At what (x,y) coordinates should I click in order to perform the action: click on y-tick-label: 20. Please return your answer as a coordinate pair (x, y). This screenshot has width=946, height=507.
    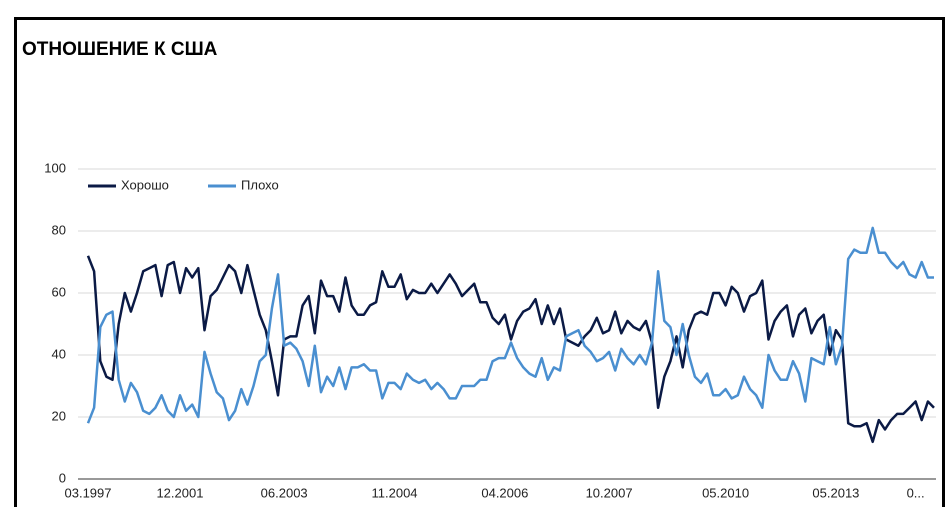
    Looking at the image, I should click on (59, 415).